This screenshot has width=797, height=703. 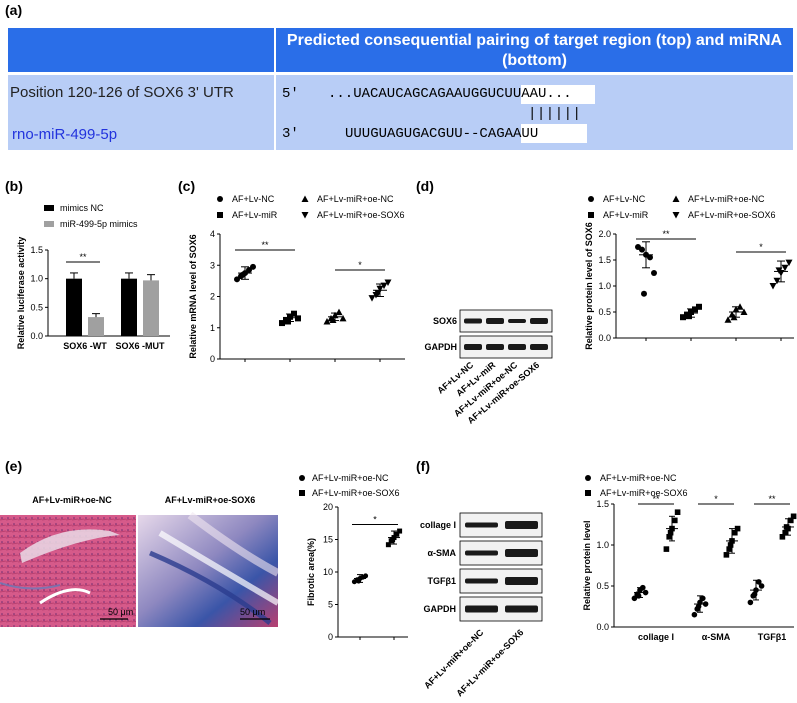 What do you see at coordinates (602, 504) in the screenshot?
I see `f-y-tick-label: 1.5` at bounding box center [602, 504].